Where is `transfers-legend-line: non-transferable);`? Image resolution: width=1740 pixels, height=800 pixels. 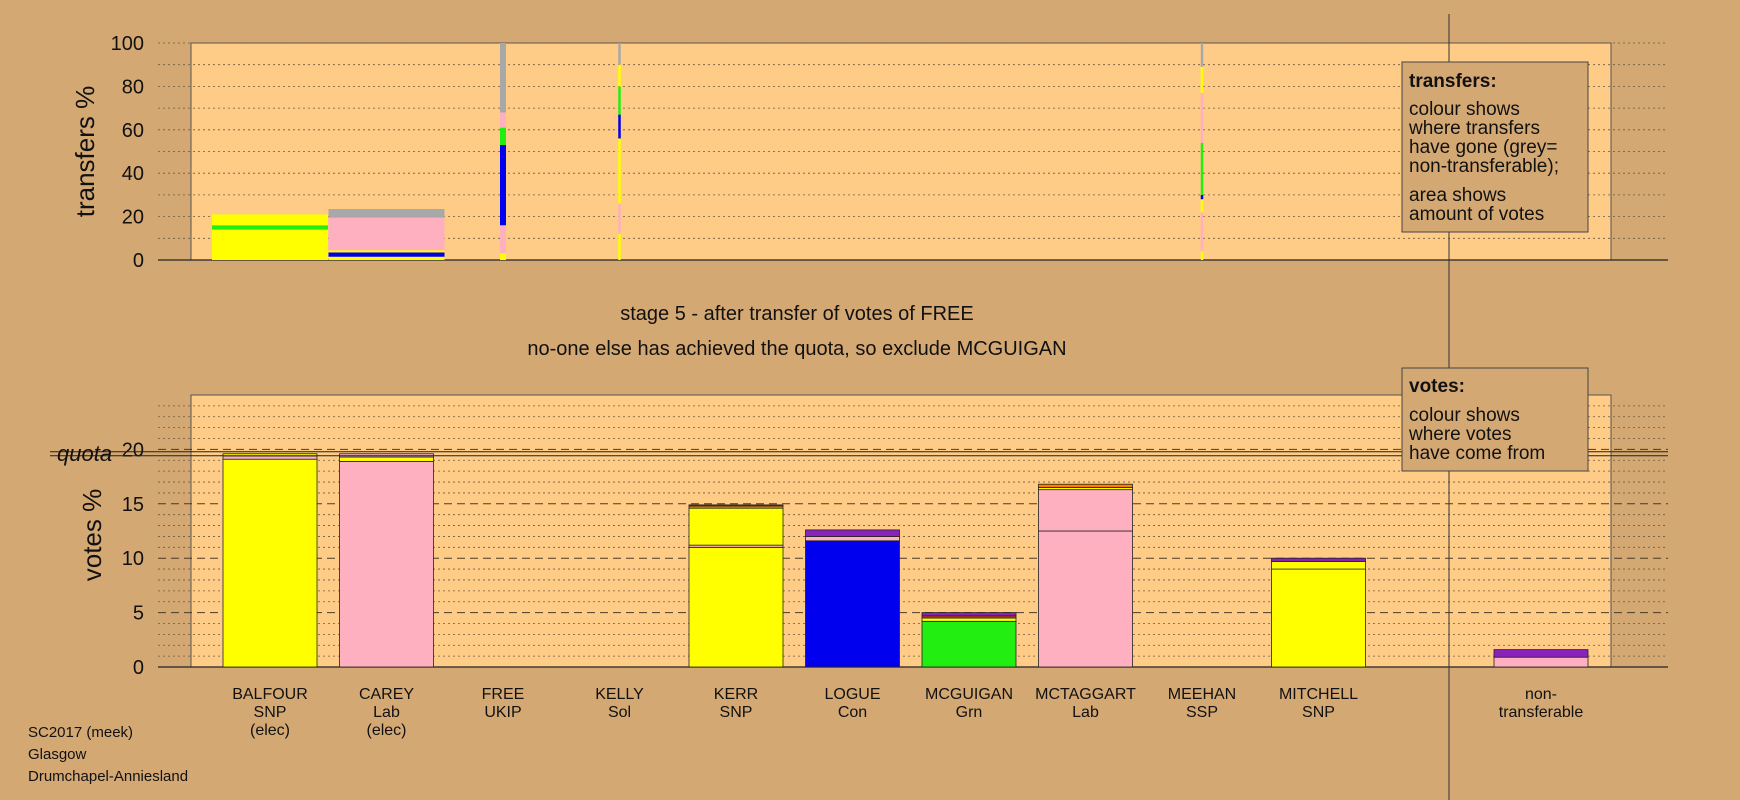 transfers-legend-line: non-transferable); is located at coordinates (1484, 166).